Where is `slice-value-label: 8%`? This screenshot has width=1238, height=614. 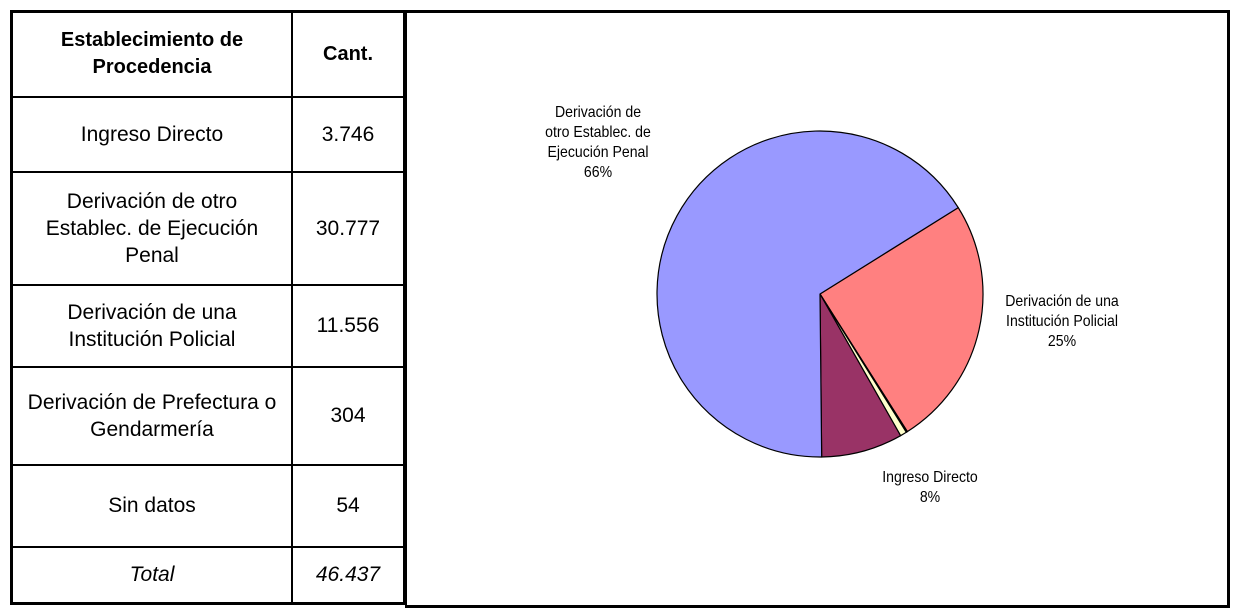
slice-value-label: 8% is located at coordinates (930, 497).